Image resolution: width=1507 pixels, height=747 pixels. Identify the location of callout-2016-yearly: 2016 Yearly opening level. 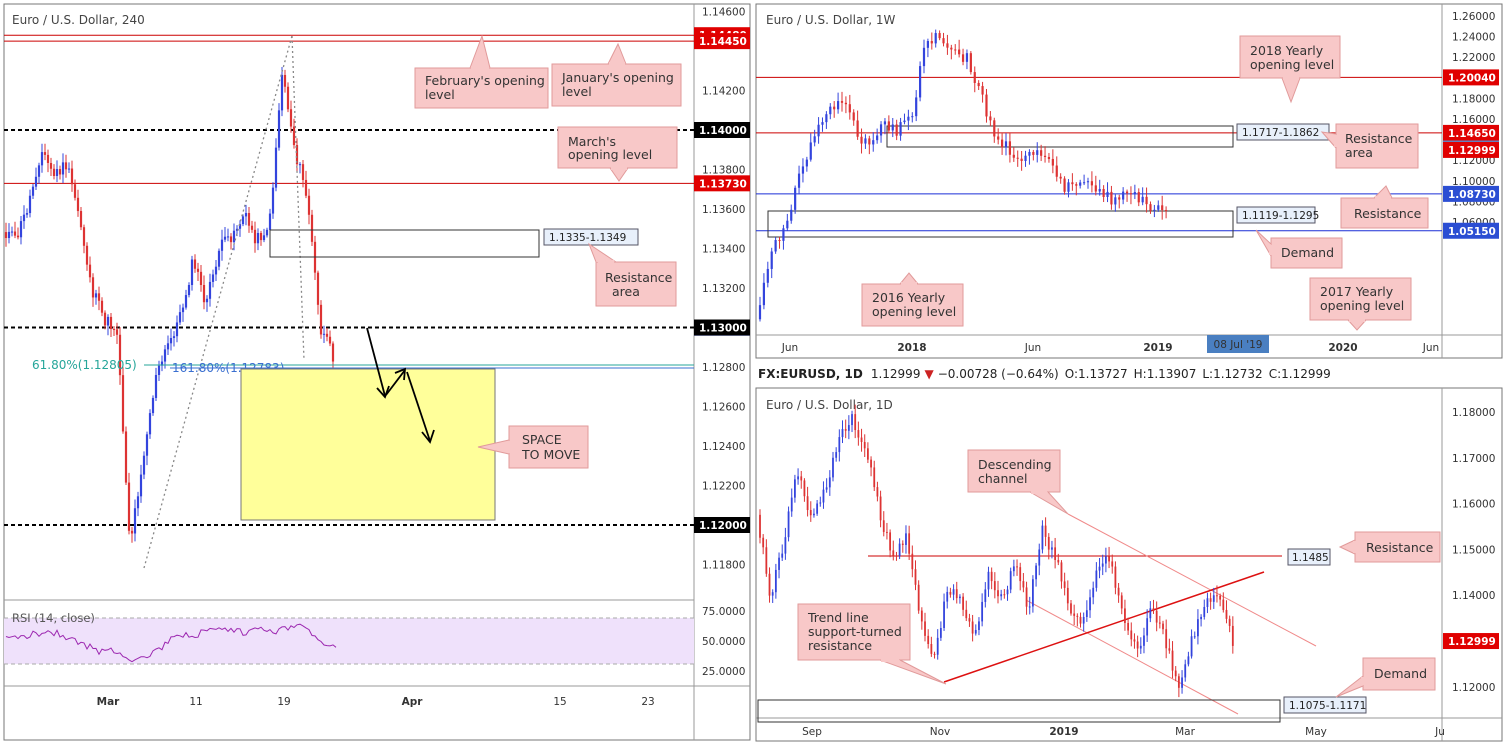
(912, 299).